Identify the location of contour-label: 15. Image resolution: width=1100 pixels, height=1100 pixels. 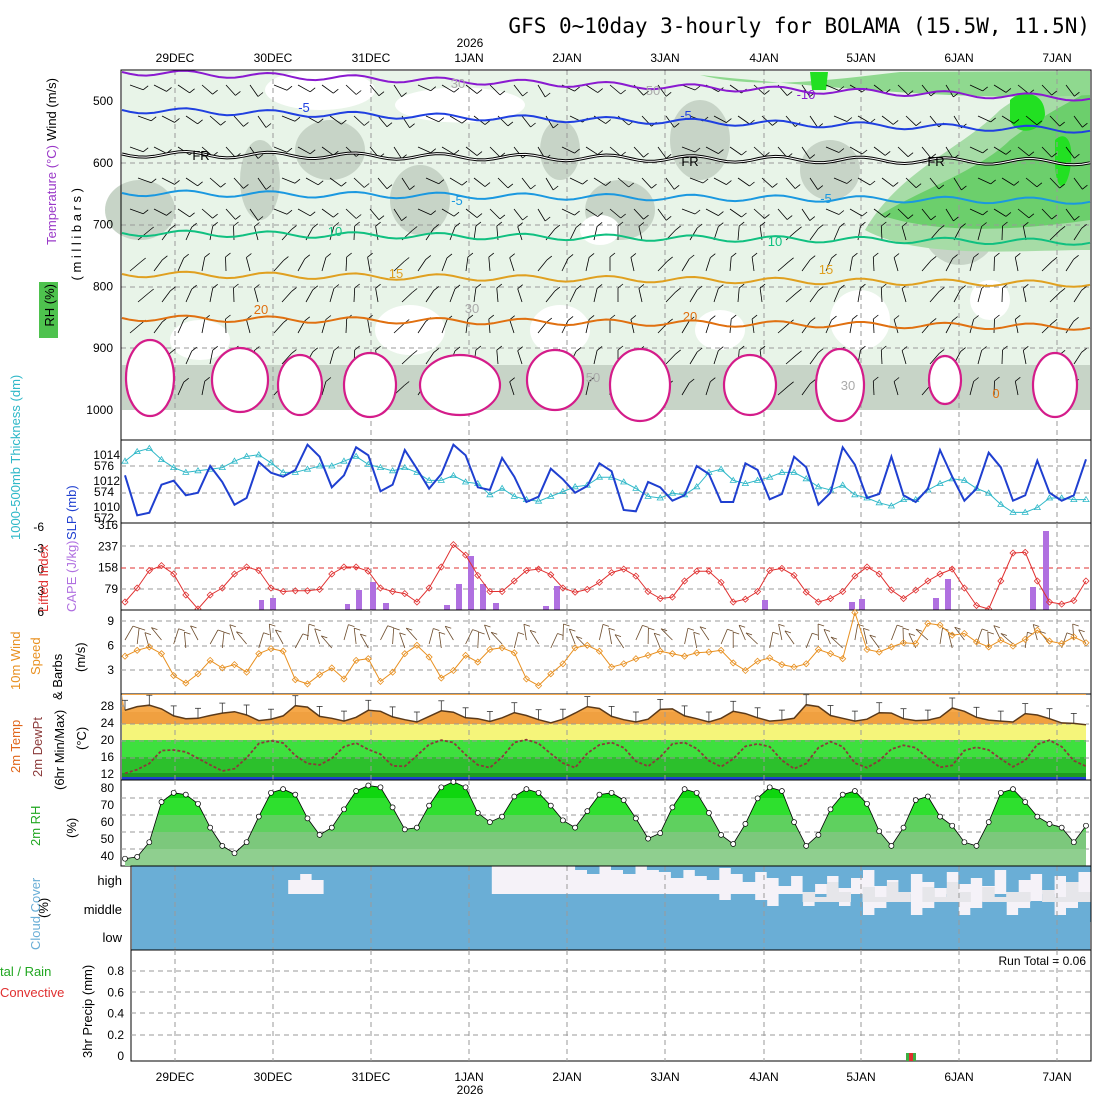
(826, 269).